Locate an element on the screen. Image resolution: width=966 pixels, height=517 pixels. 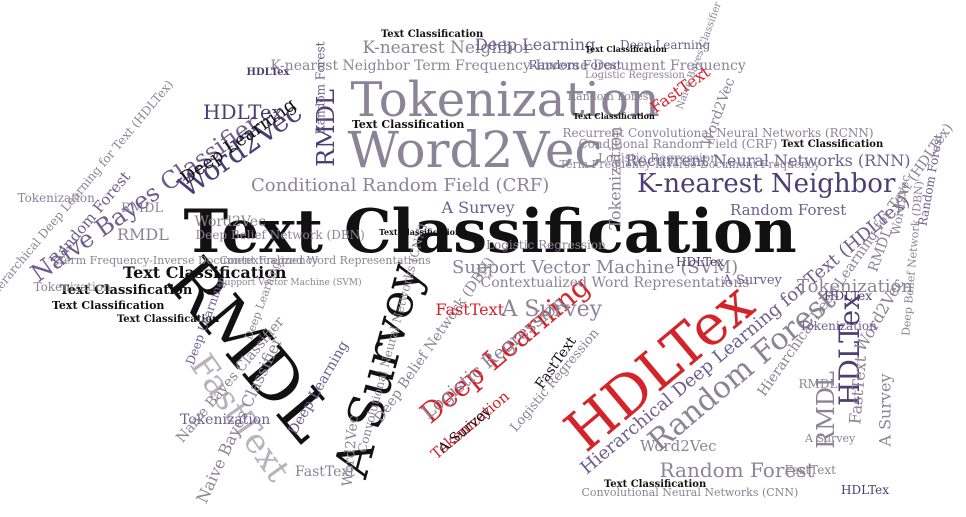
cloud-word-deep-belief-network-dbn: Deep Belief Network (DBN) is located at coordinates (280, 235).